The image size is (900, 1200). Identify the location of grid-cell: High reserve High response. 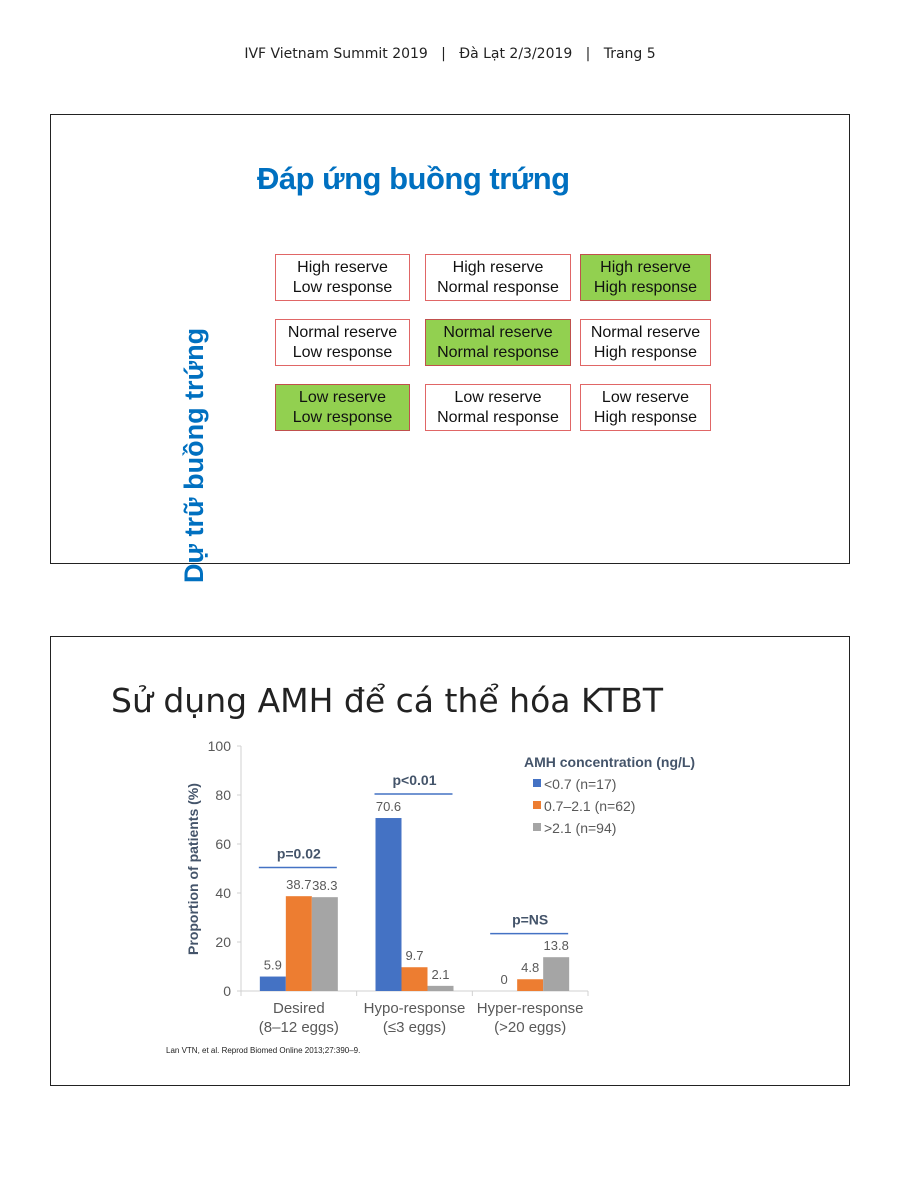
(645, 277).